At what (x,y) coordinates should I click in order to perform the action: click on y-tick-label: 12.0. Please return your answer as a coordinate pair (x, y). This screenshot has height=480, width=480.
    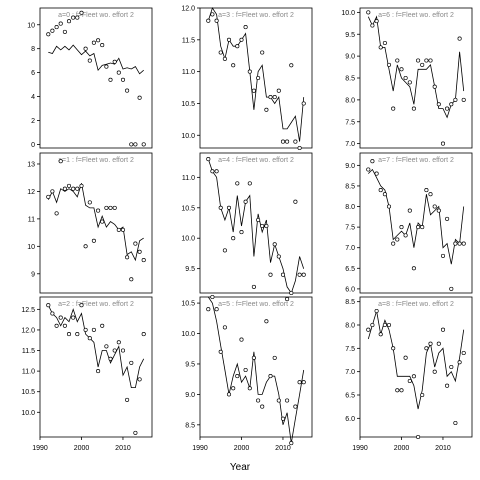
    Looking at the image, I should click on (188, 9).